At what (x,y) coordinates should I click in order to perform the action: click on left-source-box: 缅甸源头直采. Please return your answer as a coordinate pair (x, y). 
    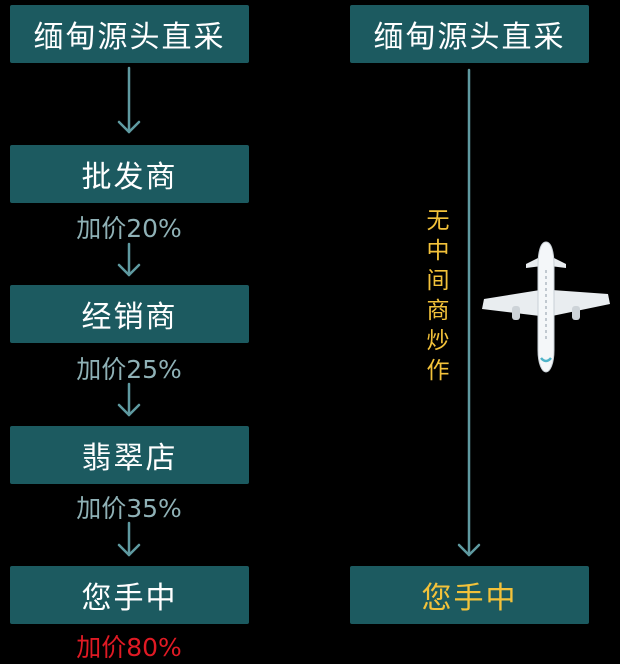
    Looking at the image, I should click on (129, 34).